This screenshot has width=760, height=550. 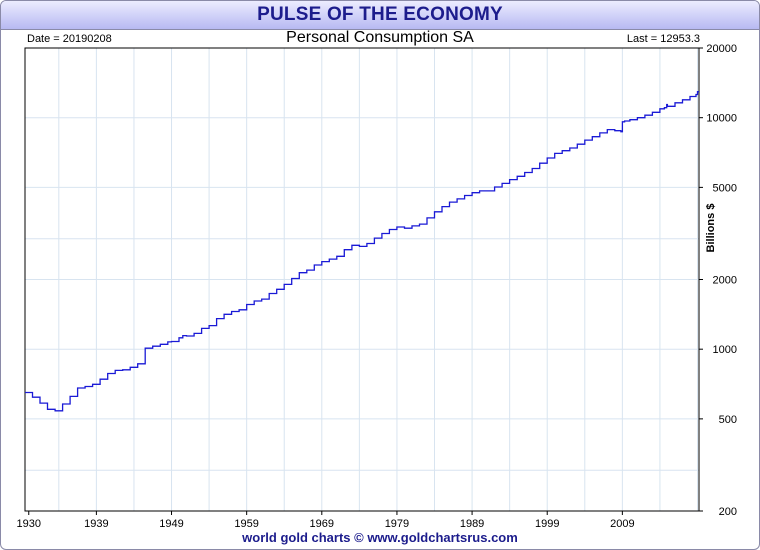 What do you see at coordinates (728, 420) in the screenshot?
I see `y-tick-label: 500` at bounding box center [728, 420].